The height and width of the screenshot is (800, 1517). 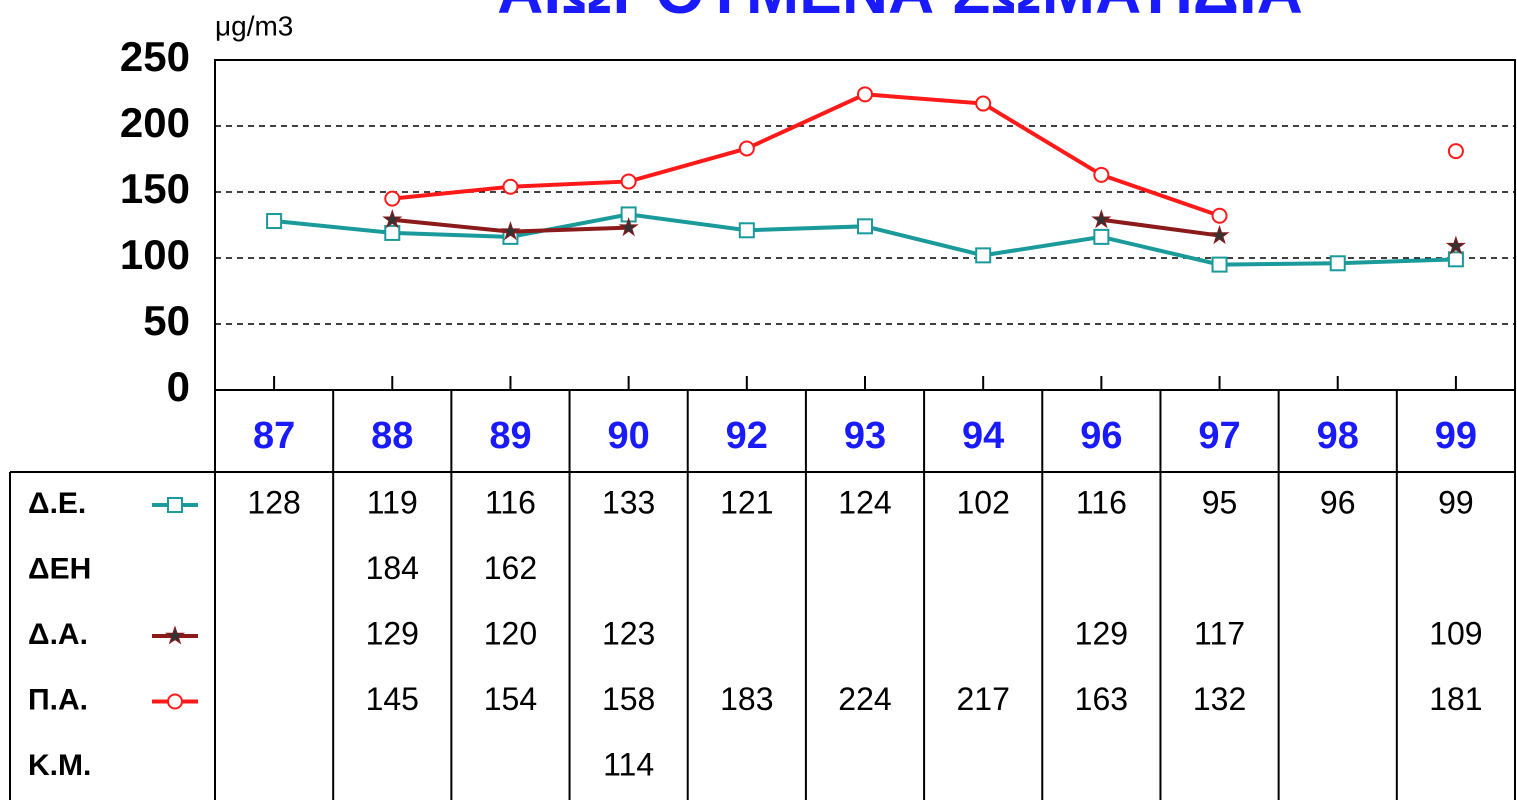 I want to click on table-value: 163, so click(x=1101, y=699).